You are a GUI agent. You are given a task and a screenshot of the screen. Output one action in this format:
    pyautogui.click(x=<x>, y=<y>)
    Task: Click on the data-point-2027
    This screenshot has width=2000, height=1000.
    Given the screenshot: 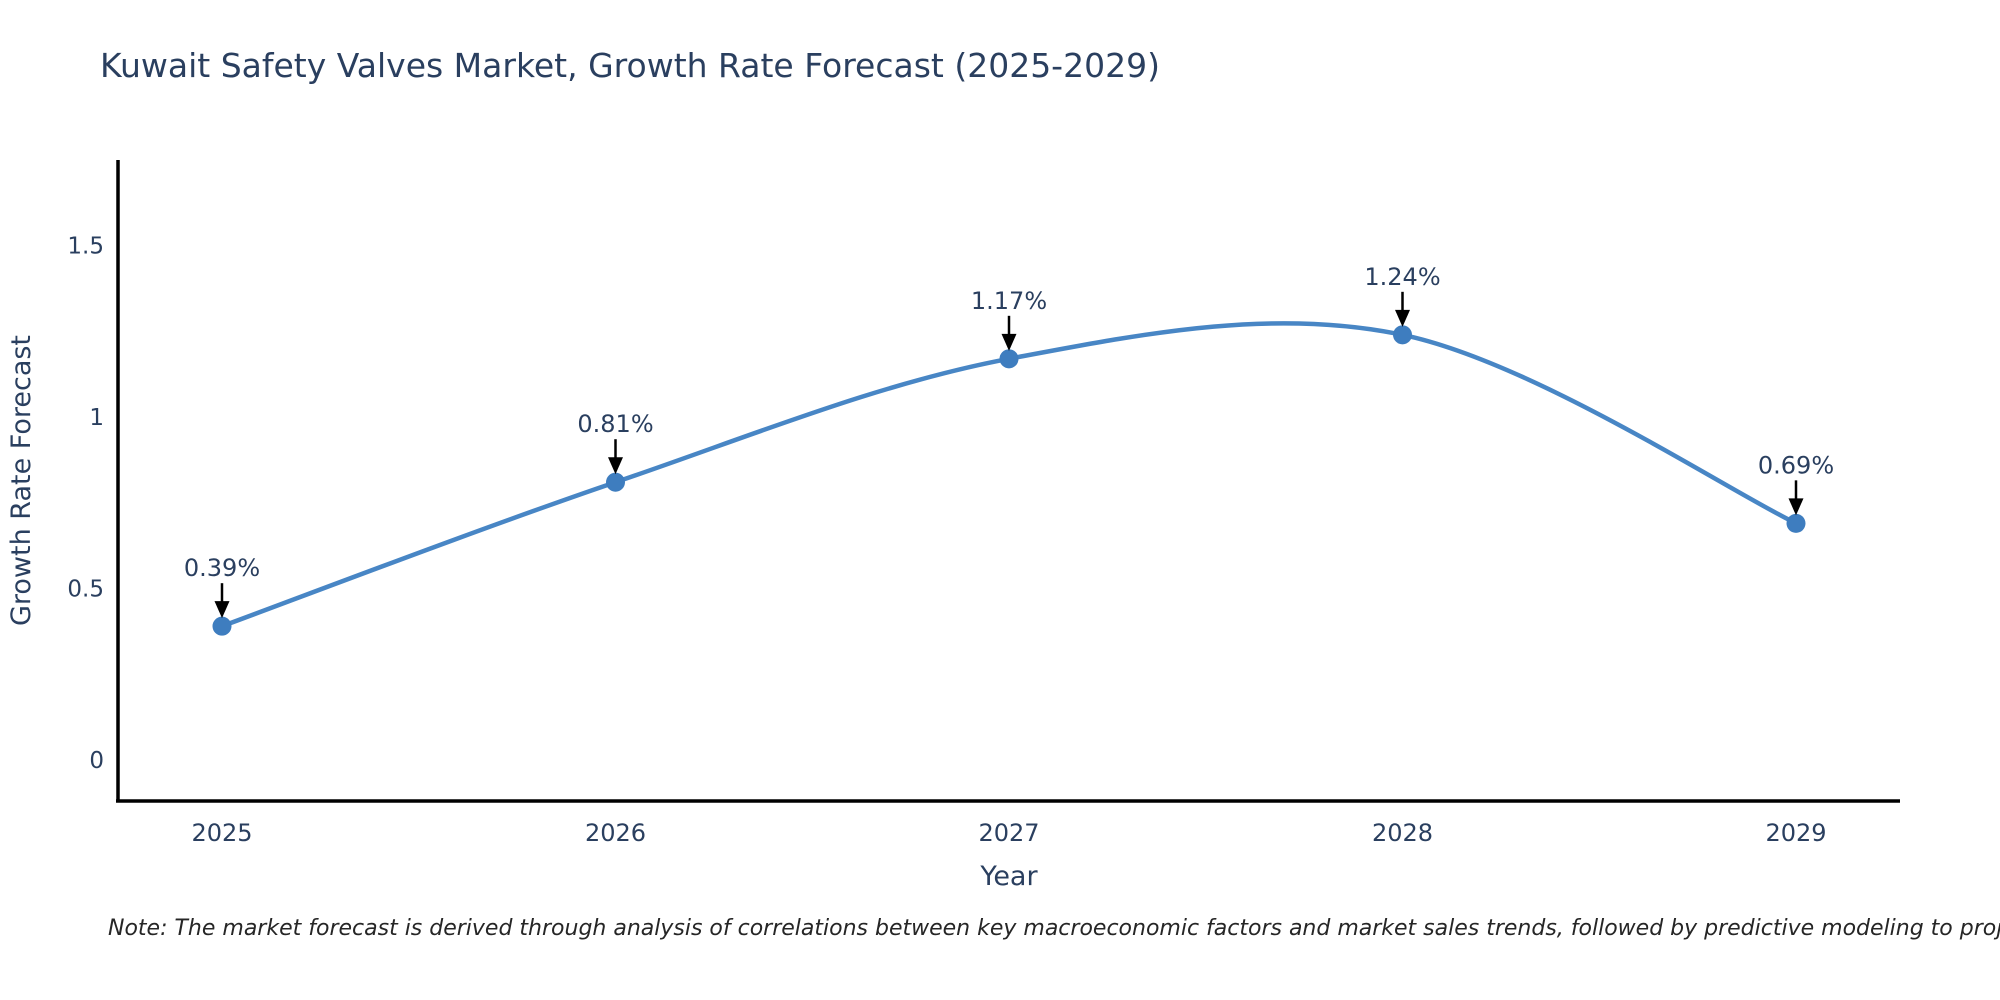 What is the action you would take?
    pyautogui.click(x=1009, y=359)
    